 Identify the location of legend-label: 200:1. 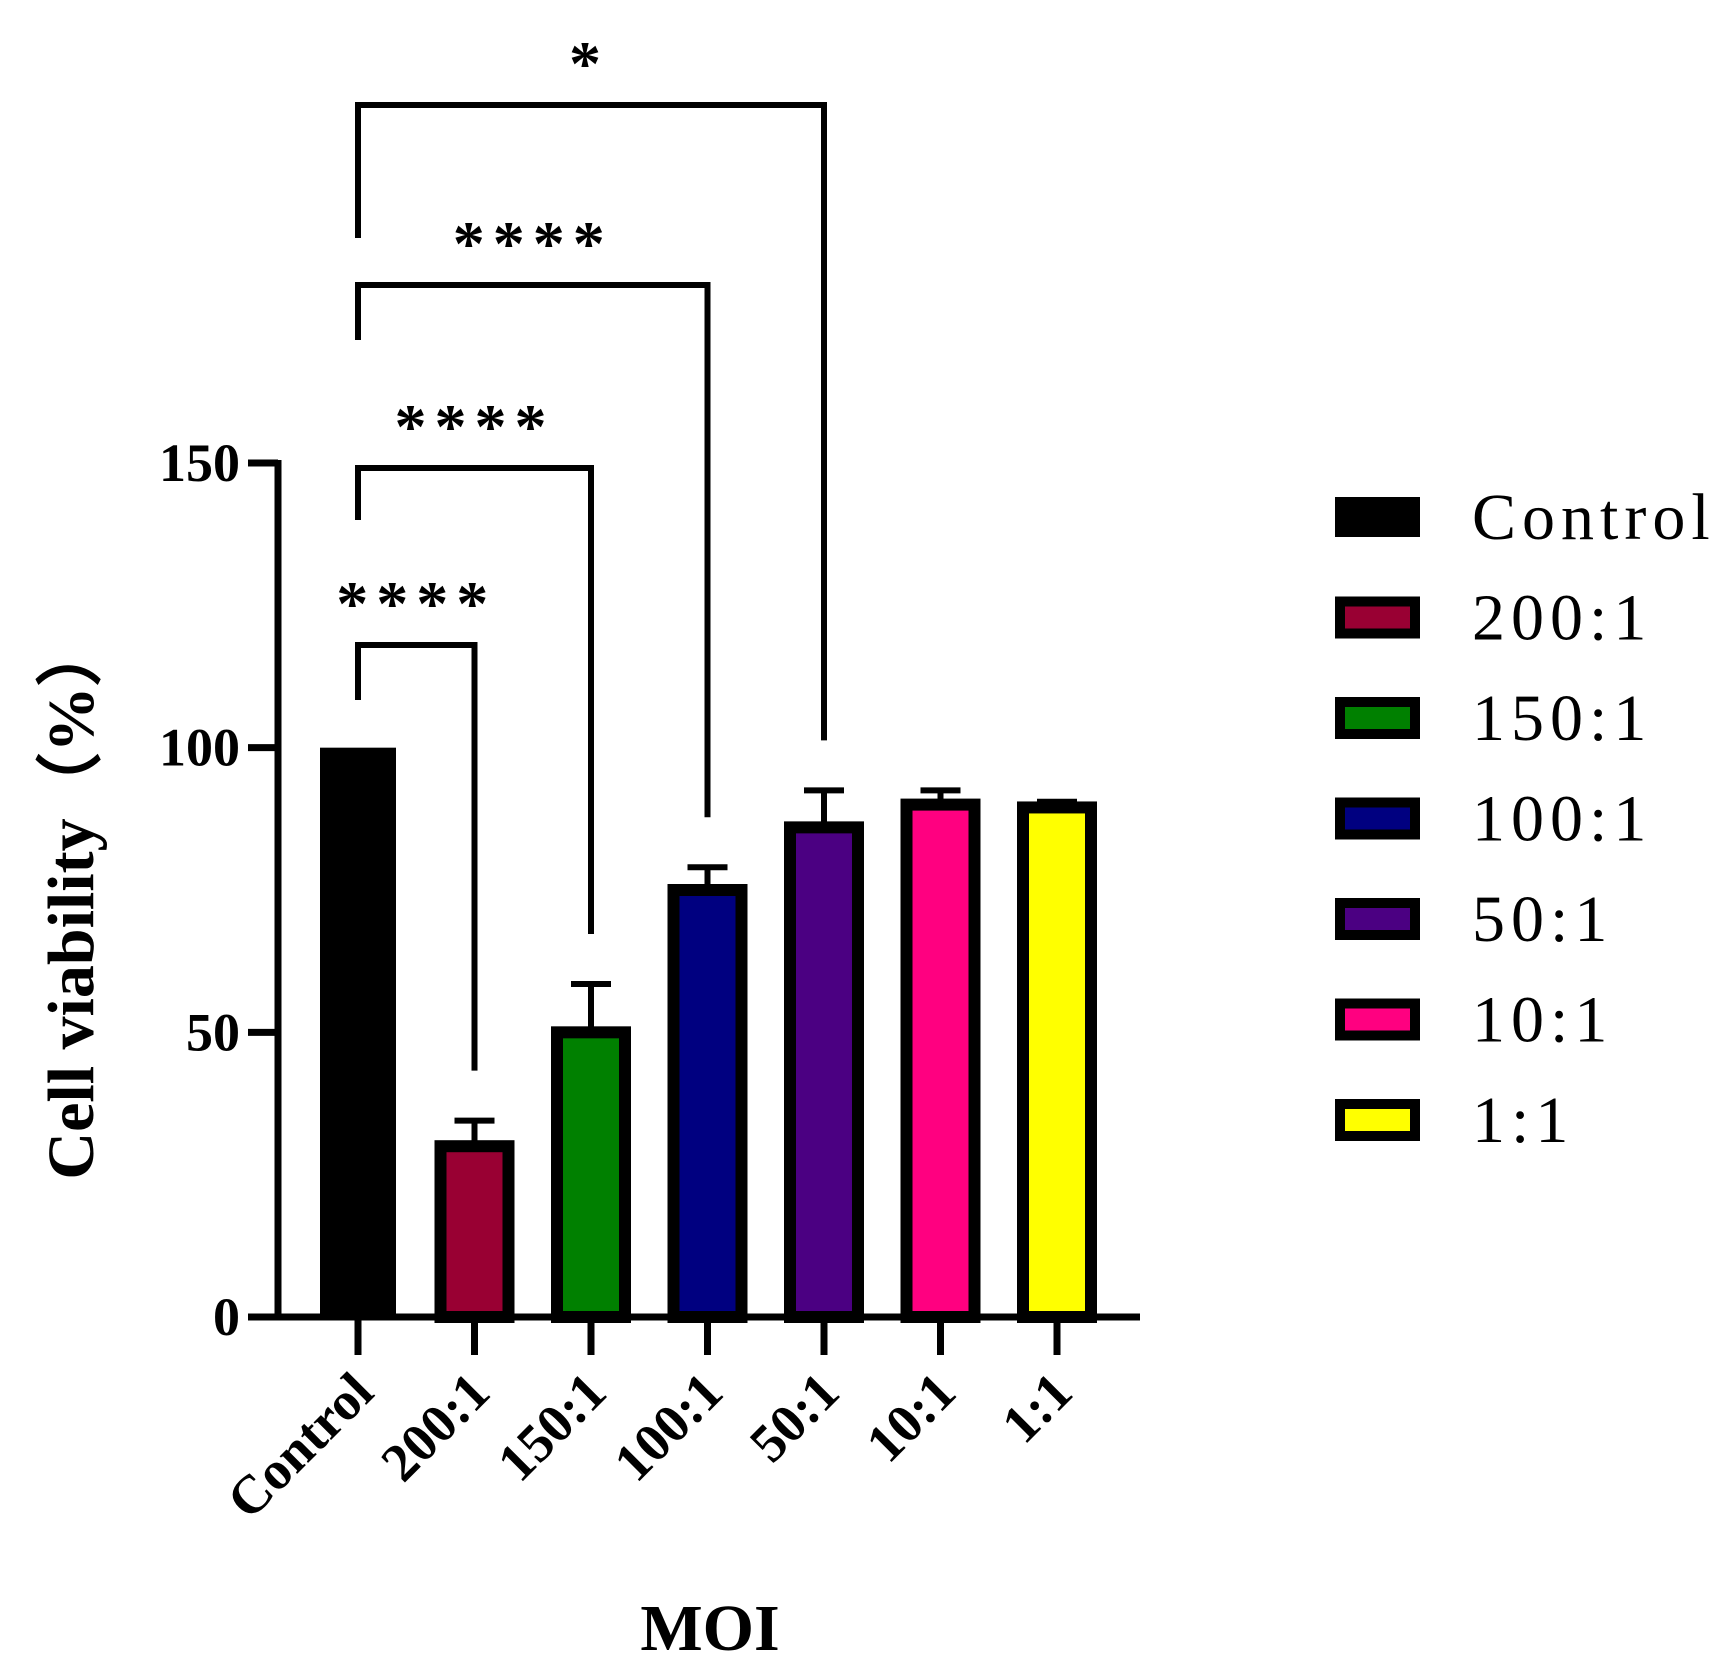
(1562, 618).